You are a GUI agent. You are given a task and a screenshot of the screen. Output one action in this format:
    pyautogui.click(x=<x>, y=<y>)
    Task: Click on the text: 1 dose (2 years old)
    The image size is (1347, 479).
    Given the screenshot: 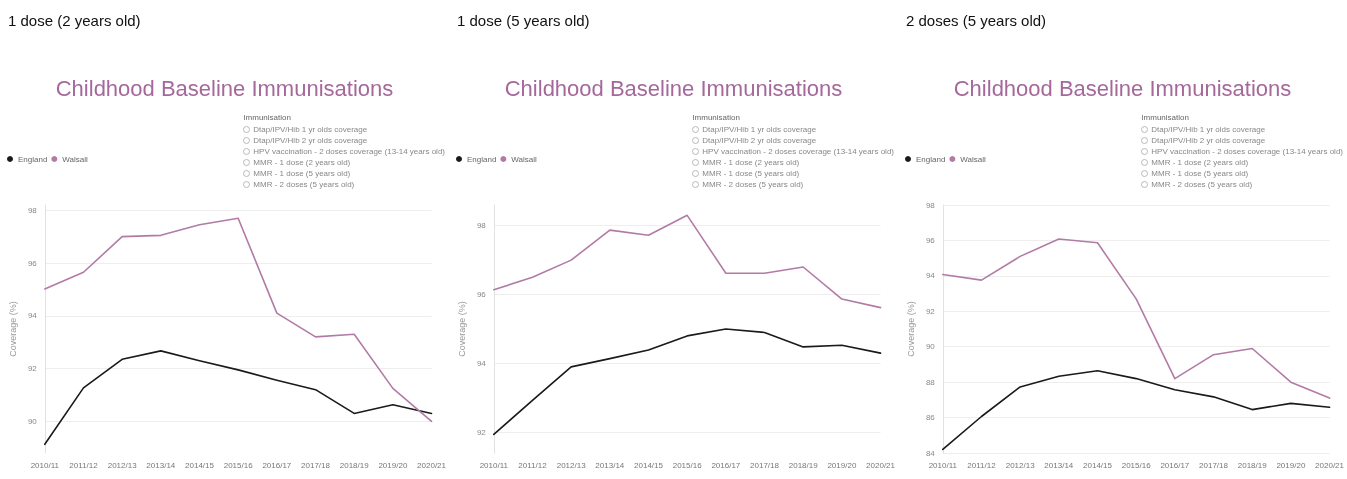 What is the action you would take?
    pyautogui.click(x=74, y=20)
    